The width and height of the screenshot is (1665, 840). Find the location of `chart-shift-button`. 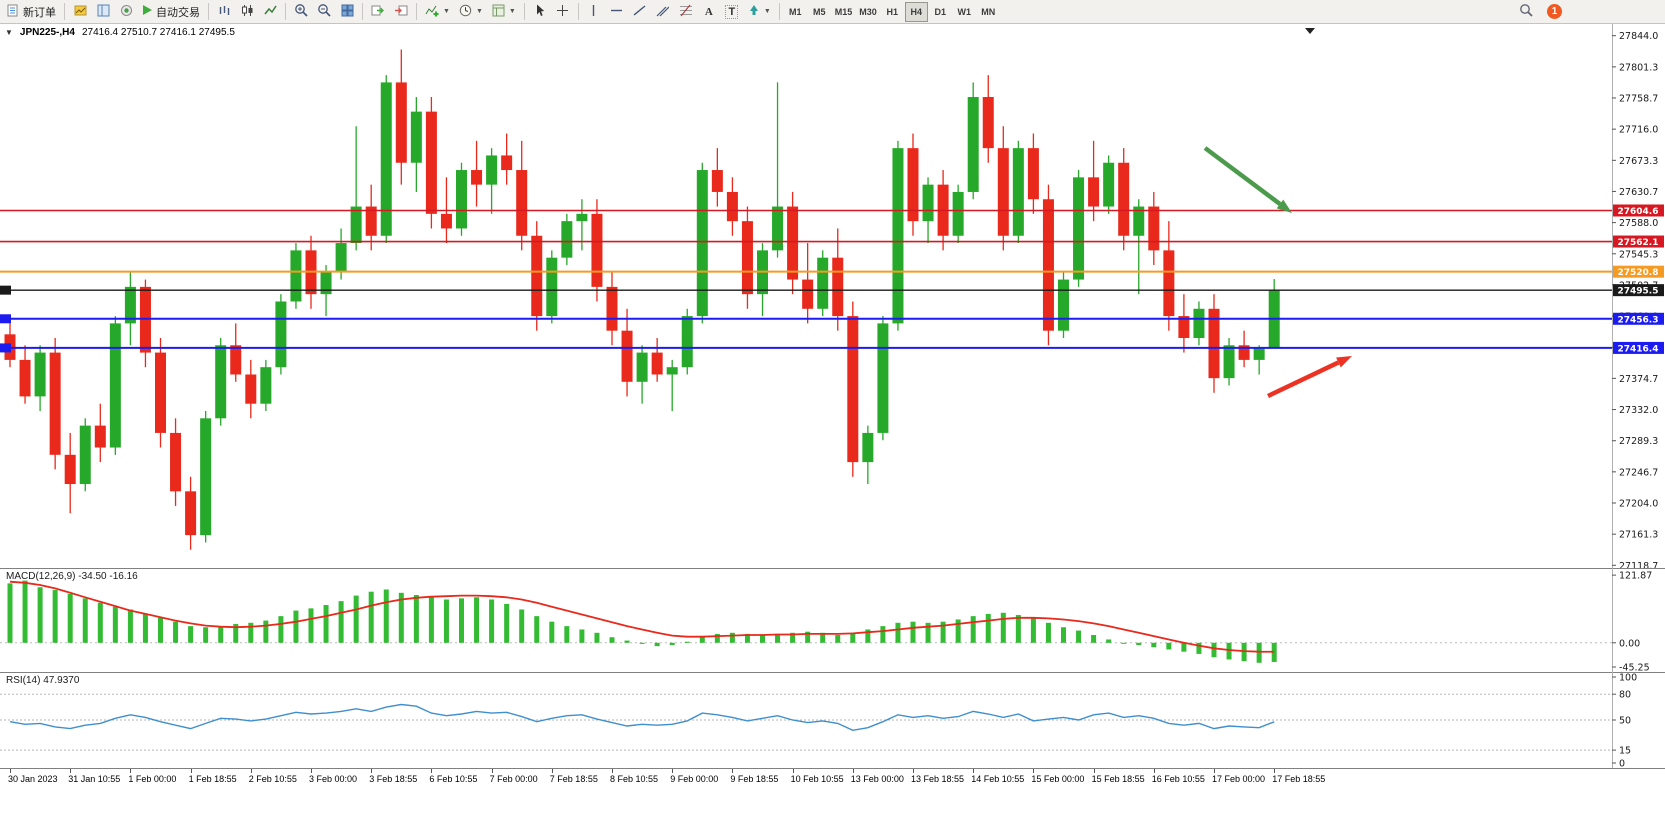

chart-shift-button is located at coordinates (401, 12).